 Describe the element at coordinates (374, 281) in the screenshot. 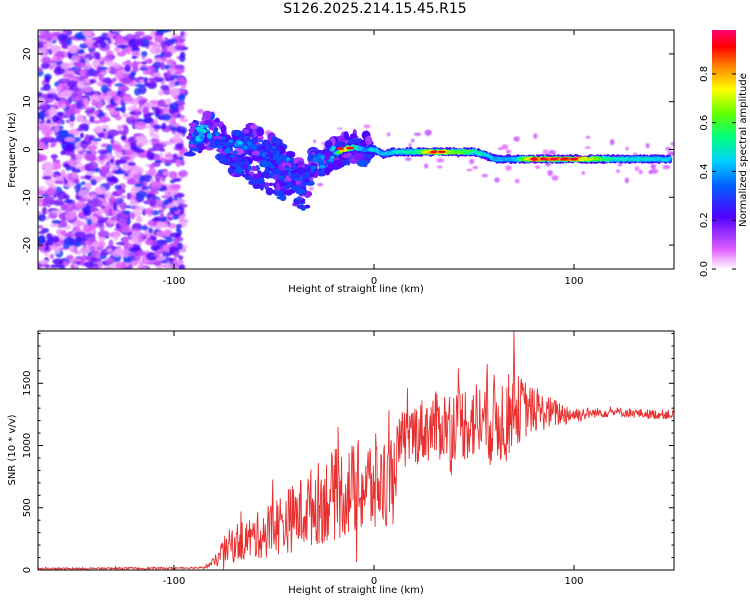

I see `spectrogram-x-tick-label: 0` at that location.